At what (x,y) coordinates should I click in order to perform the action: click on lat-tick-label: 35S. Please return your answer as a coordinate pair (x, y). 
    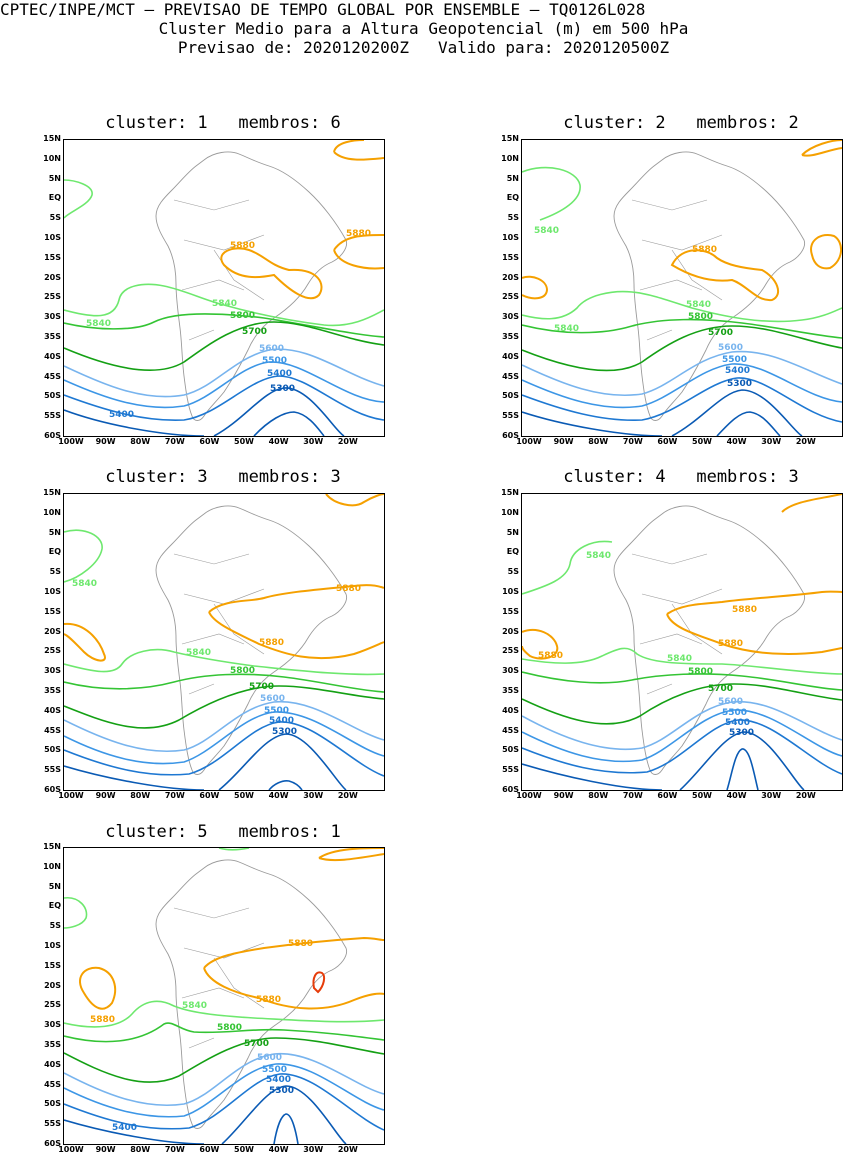
    Looking at the image, I should click on (52, 690).